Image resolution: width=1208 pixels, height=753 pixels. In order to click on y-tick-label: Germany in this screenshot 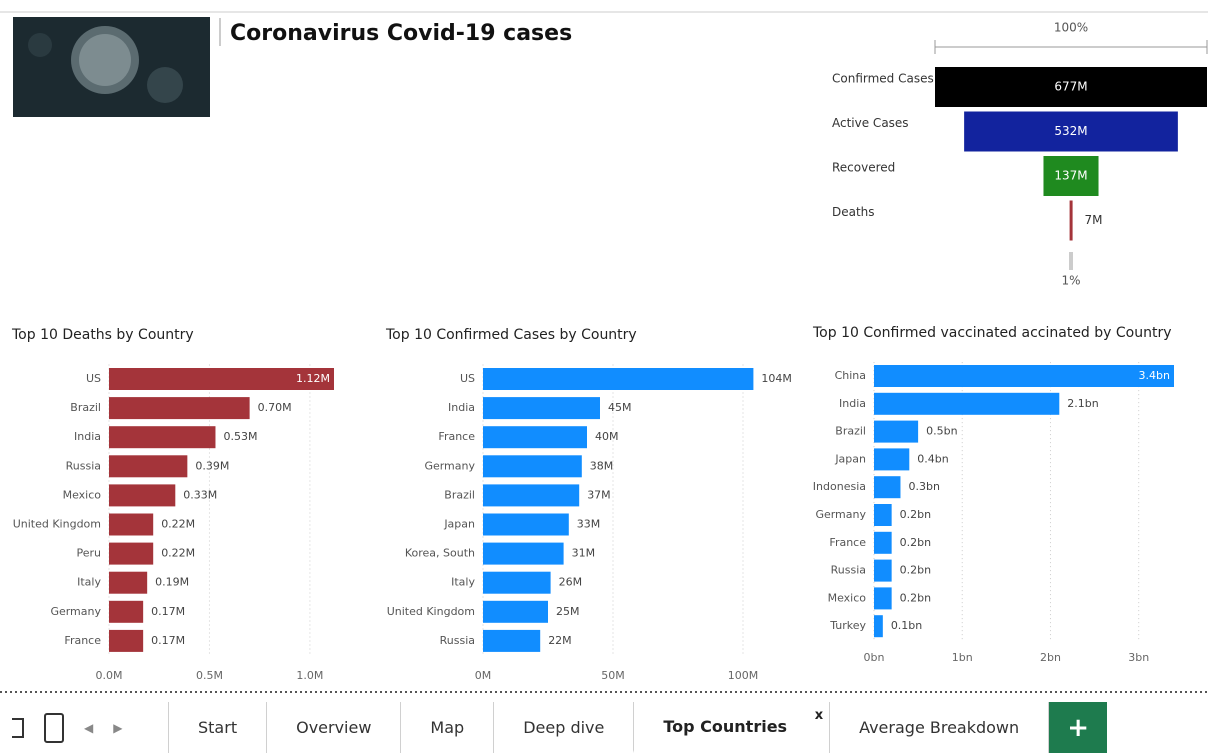, I will do `click(75, 611)`.